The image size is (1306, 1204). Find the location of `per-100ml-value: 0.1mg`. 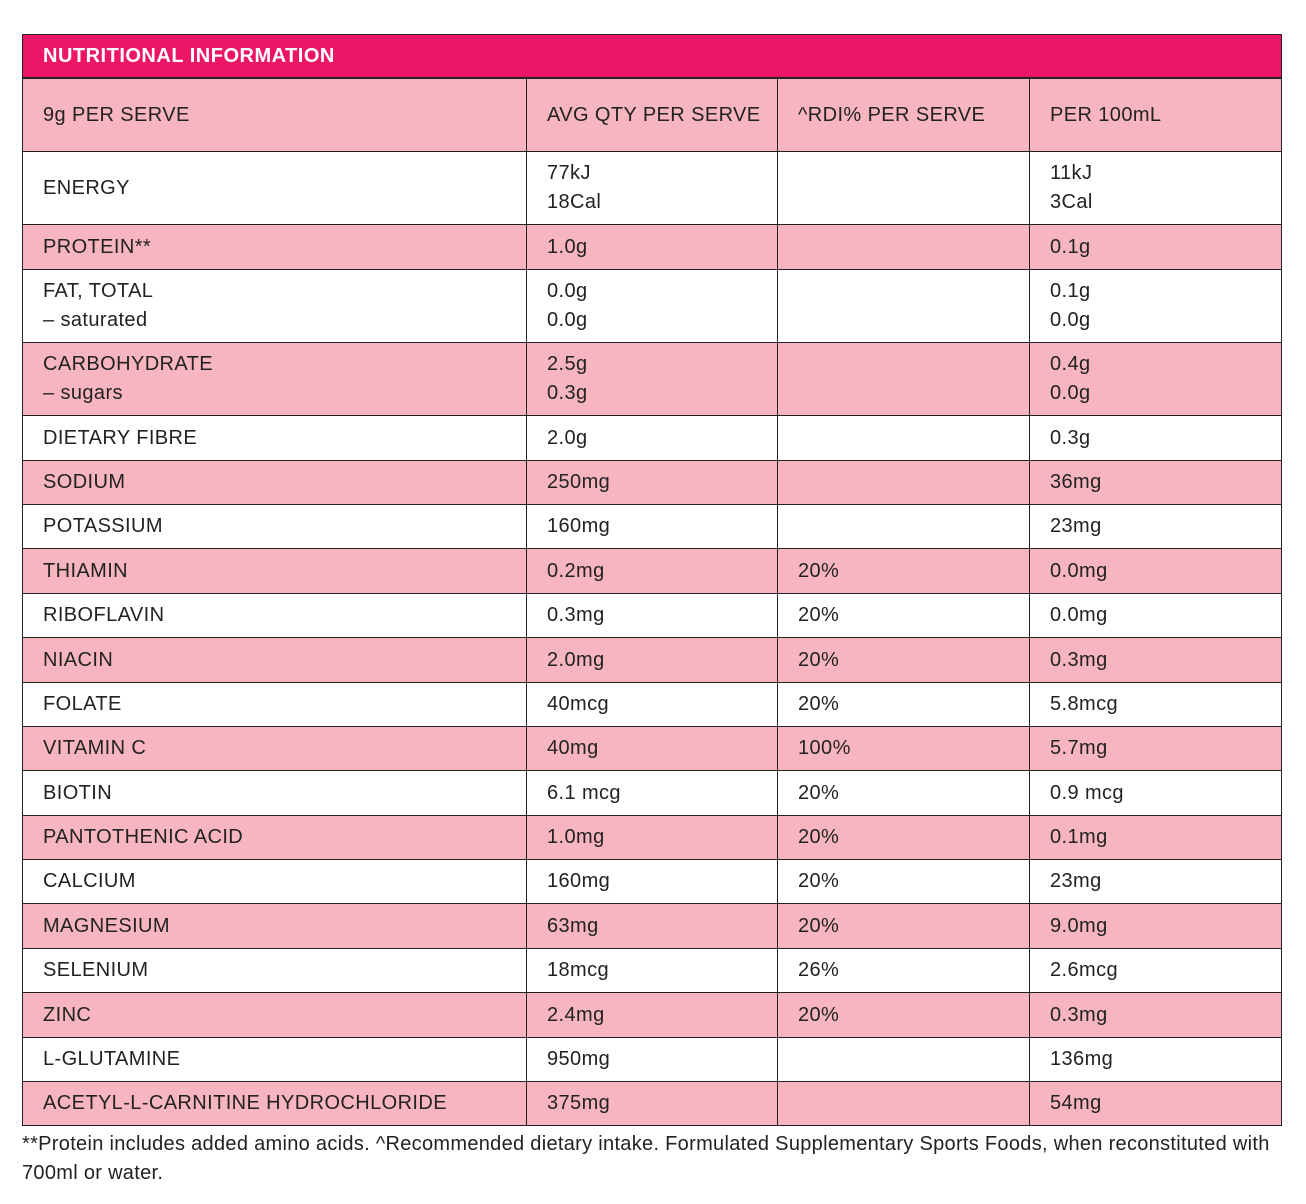

per-100ml-value: 0.1mg is located at coordinates (1079, 837).